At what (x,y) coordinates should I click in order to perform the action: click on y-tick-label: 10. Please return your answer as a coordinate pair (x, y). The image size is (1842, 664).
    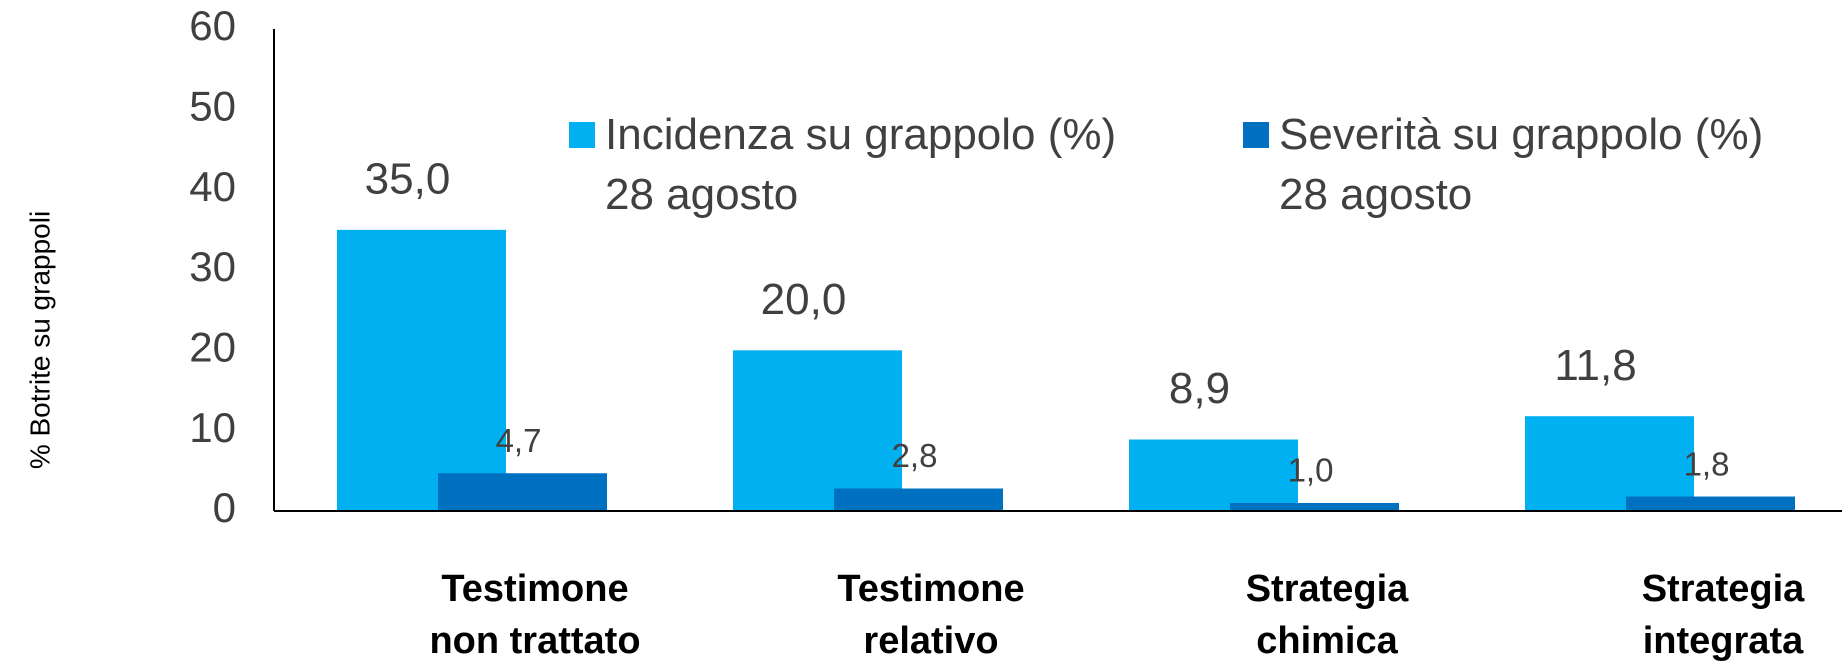
    Looking at the image, I should click on (212, 427).